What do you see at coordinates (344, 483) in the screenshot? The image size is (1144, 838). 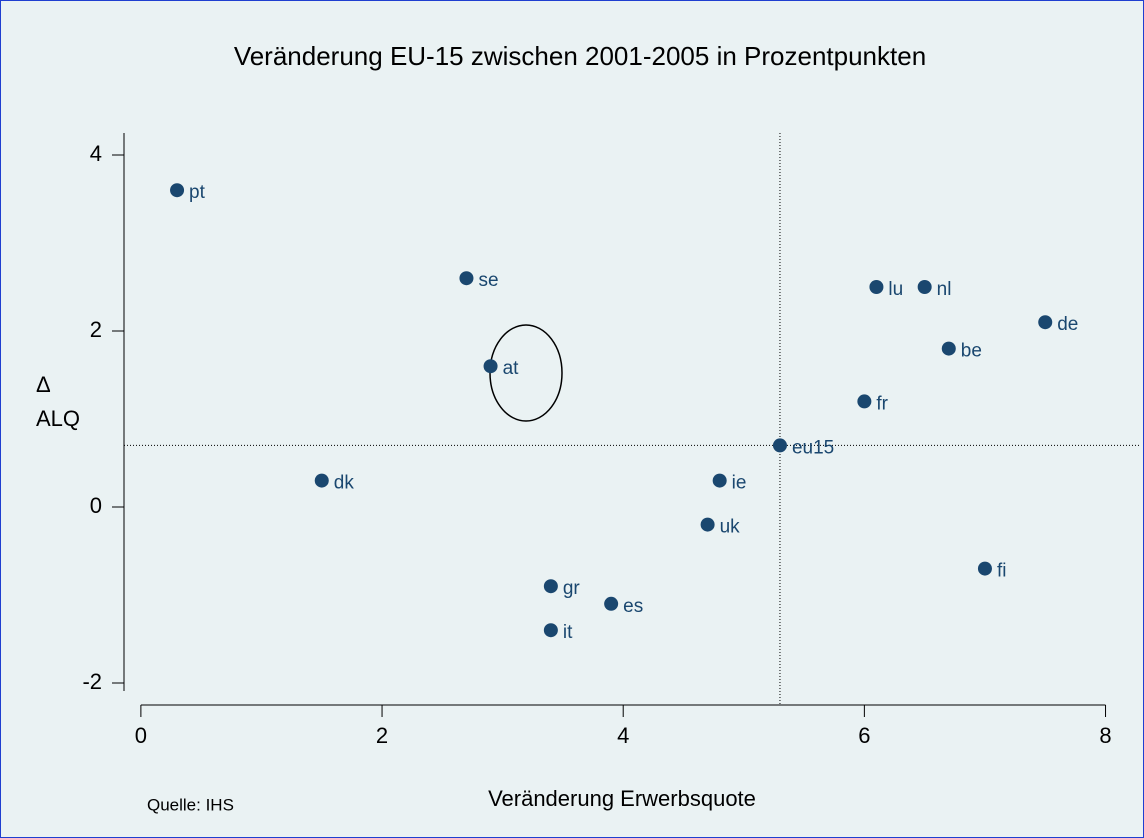 I see `point-label: dk` at bounding box center [344, 483].